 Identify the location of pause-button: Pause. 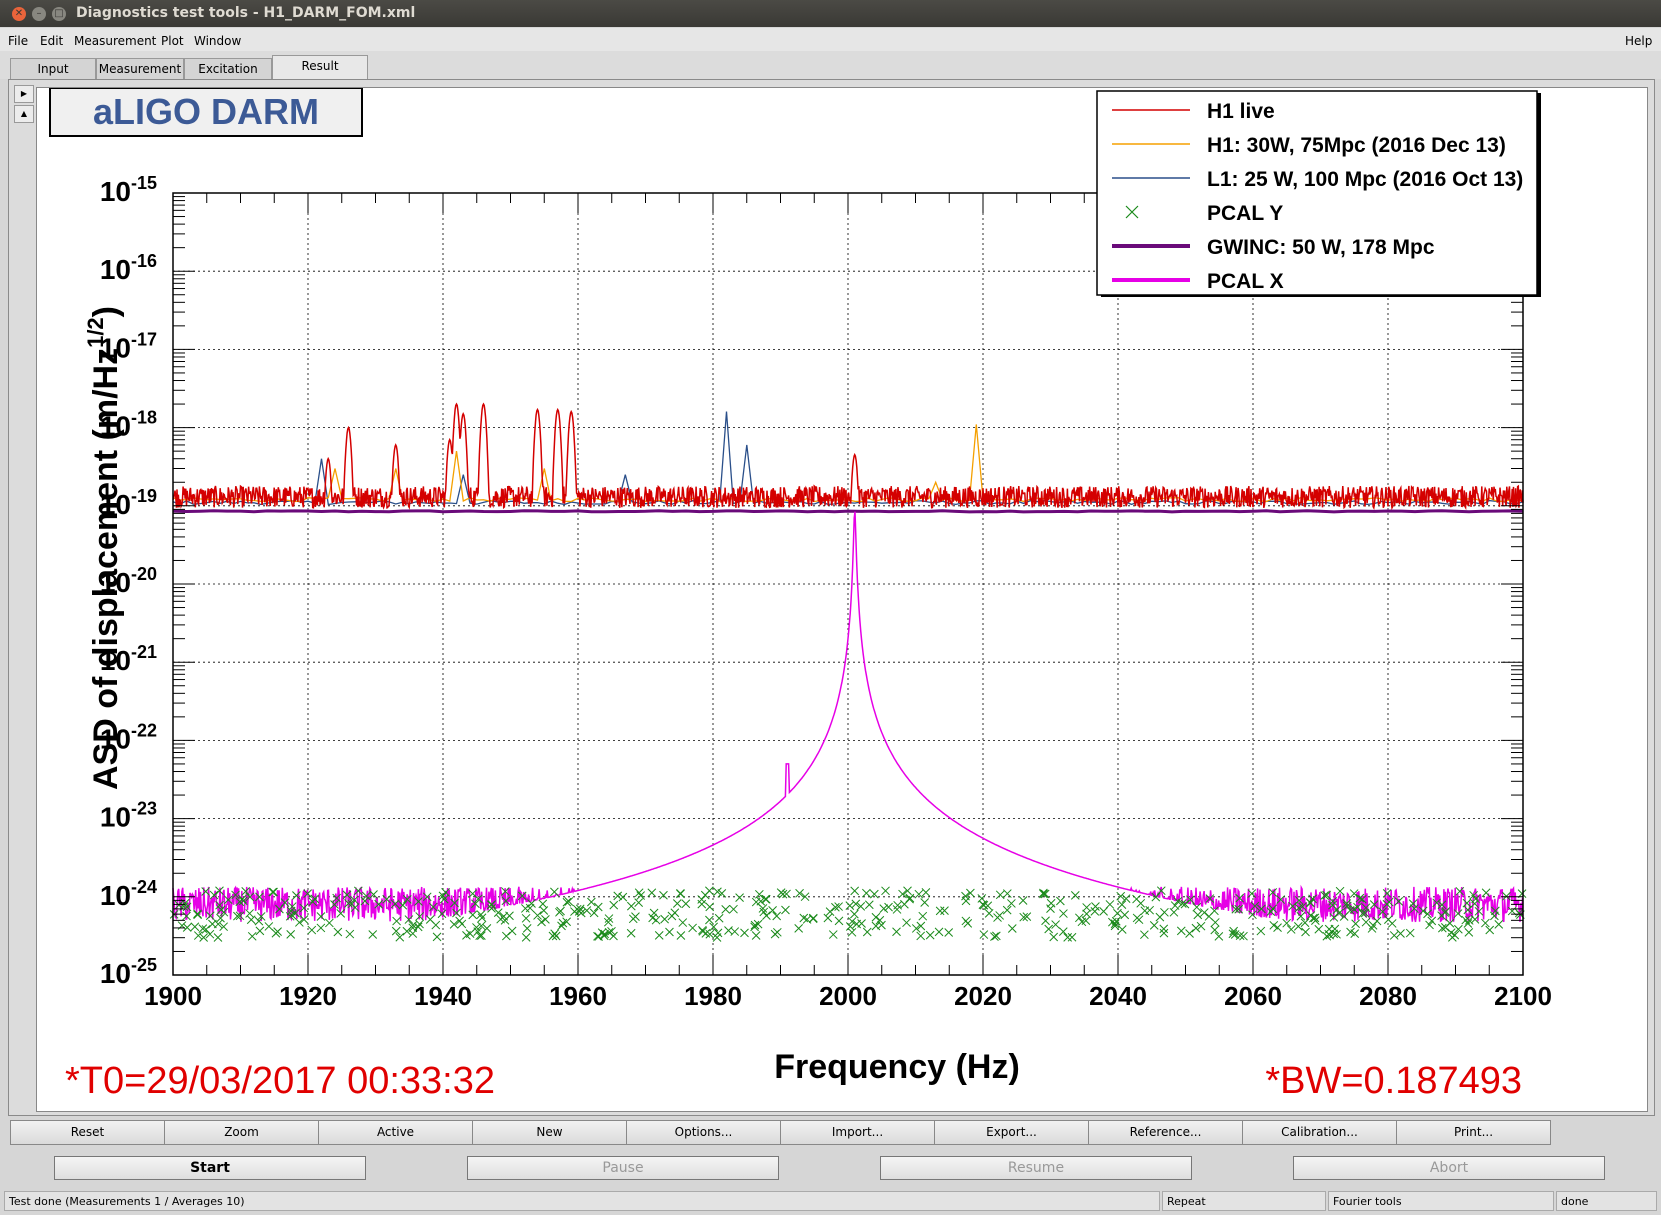
(623, 1168).